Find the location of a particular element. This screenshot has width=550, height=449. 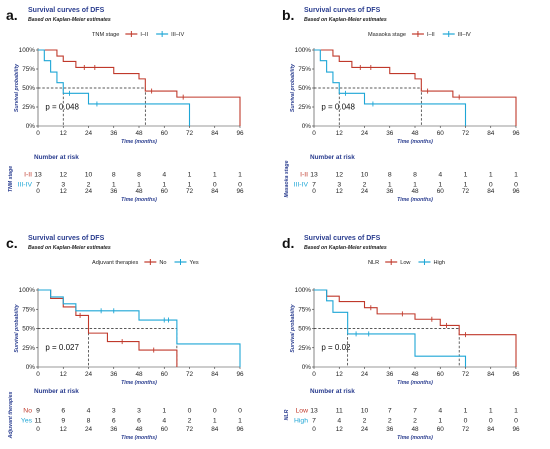

x-tick-label: 60 is located at coordinates (441, 374).